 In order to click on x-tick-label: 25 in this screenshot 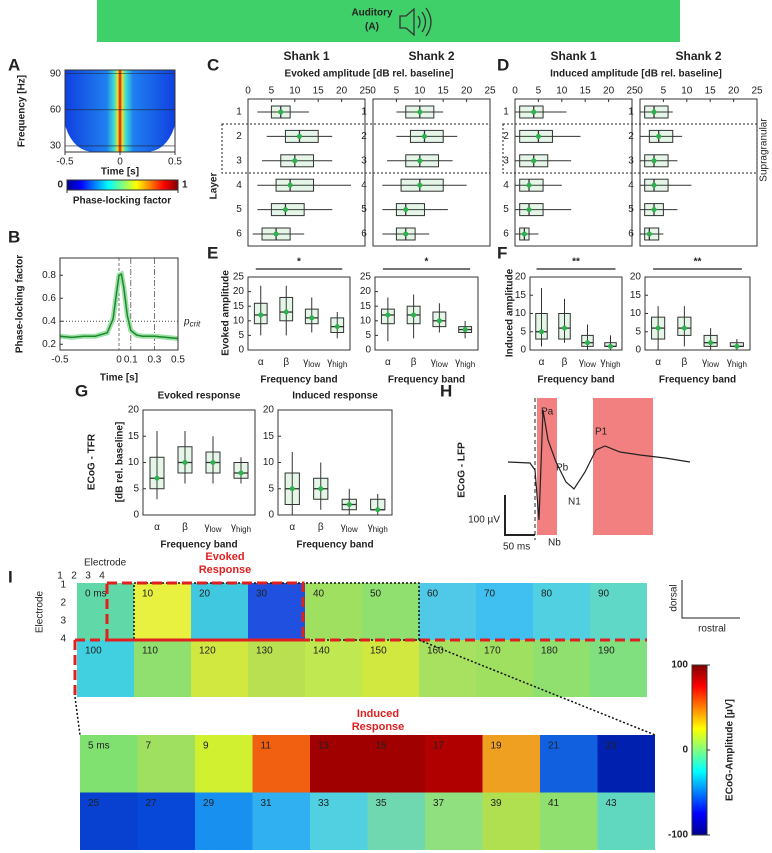, I will do `click(632, 91)`.